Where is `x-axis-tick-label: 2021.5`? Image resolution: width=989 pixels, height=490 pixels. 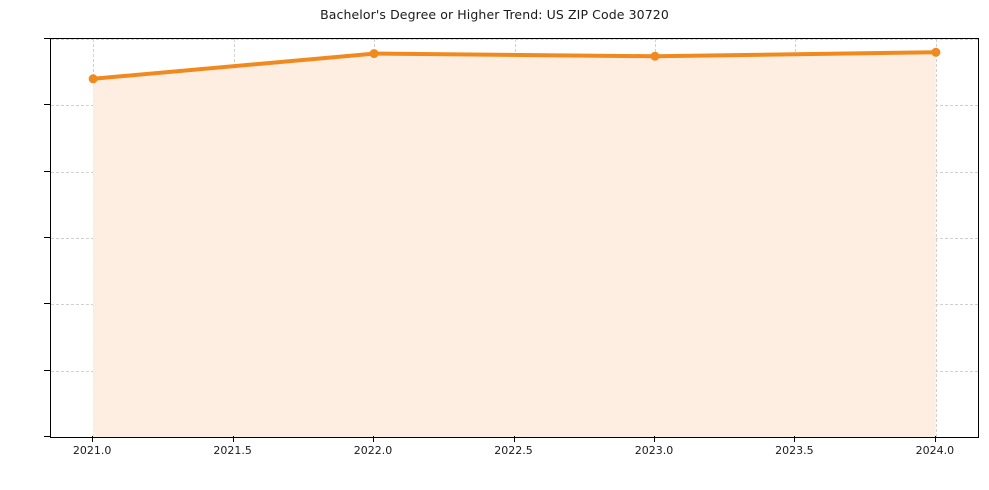
x-axis-tick-label: 2021.5 is located at coordinates (232, 450).